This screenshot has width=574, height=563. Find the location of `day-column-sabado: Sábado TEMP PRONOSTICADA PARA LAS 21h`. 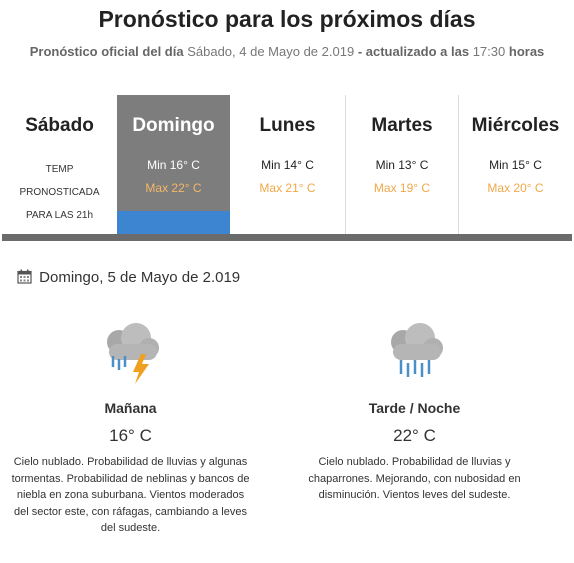

day-column-sabado: Sábado TEMP PRONOSTICADA PARA LAS 21h is located at coordinates (59, 164).